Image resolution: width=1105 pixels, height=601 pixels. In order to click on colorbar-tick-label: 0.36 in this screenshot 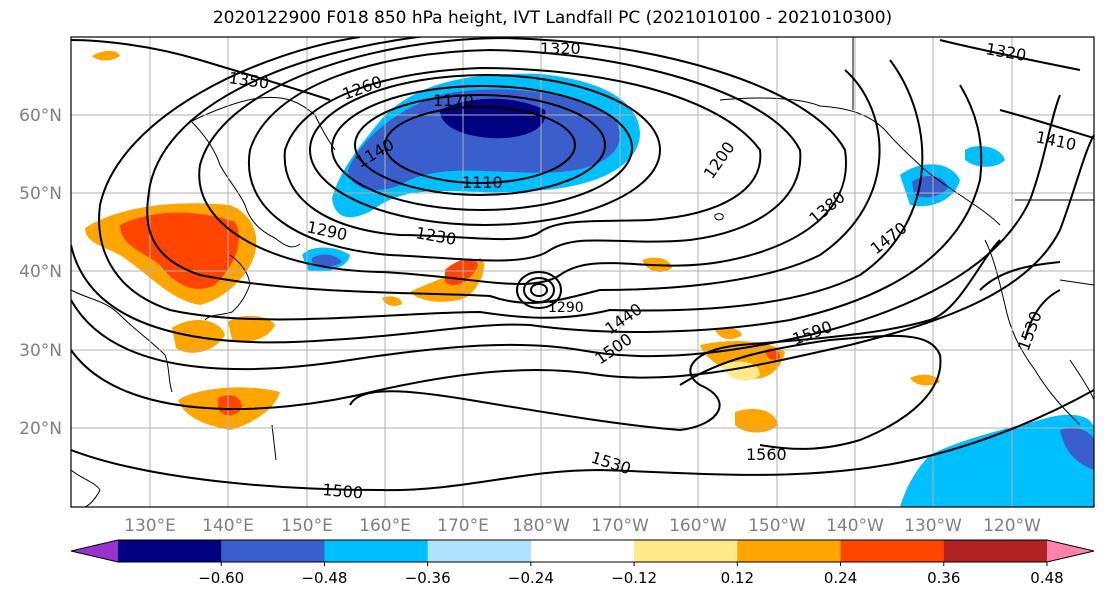, I will do `click(943, 578)`.